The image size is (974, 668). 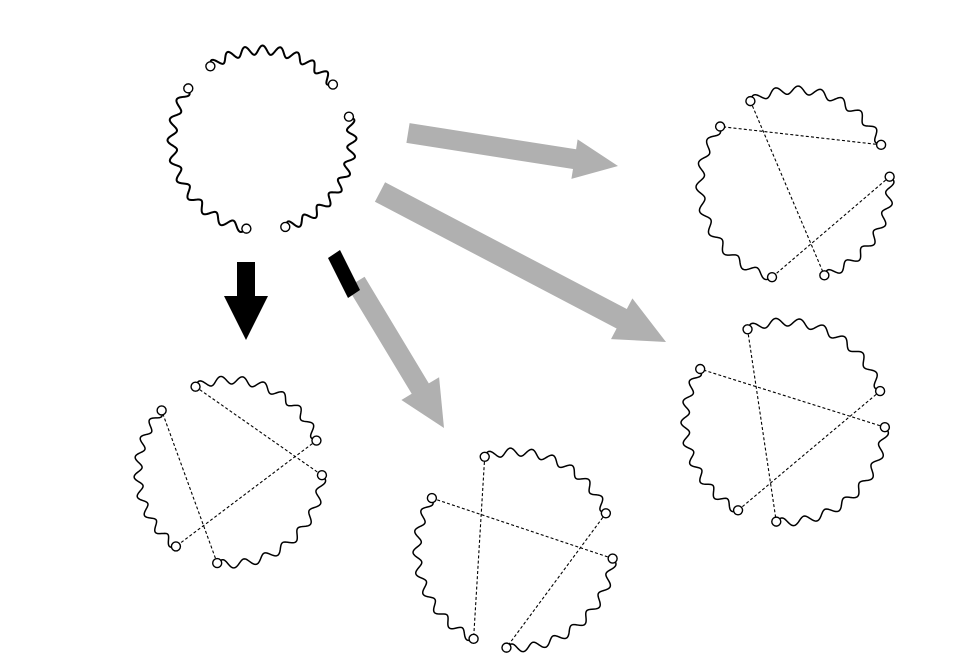 I want to click on arrow-stub, so click(x=344, y=274).